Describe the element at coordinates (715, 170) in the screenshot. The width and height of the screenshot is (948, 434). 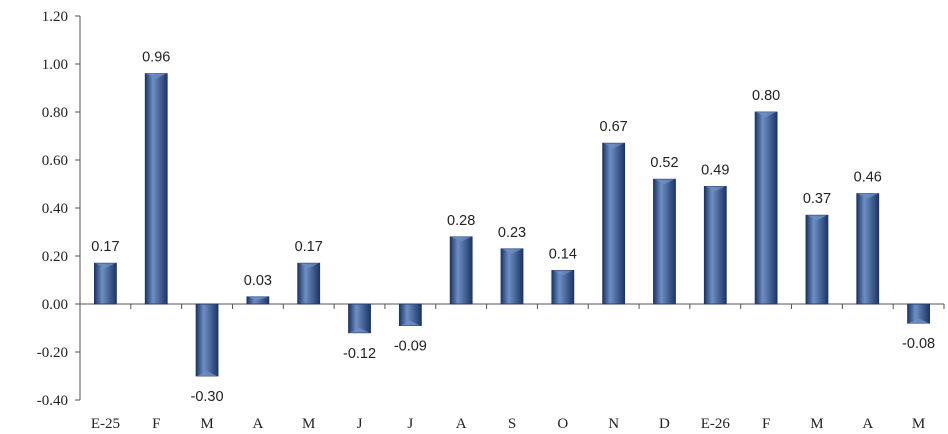
I see `data-label: 0.49` at that location.